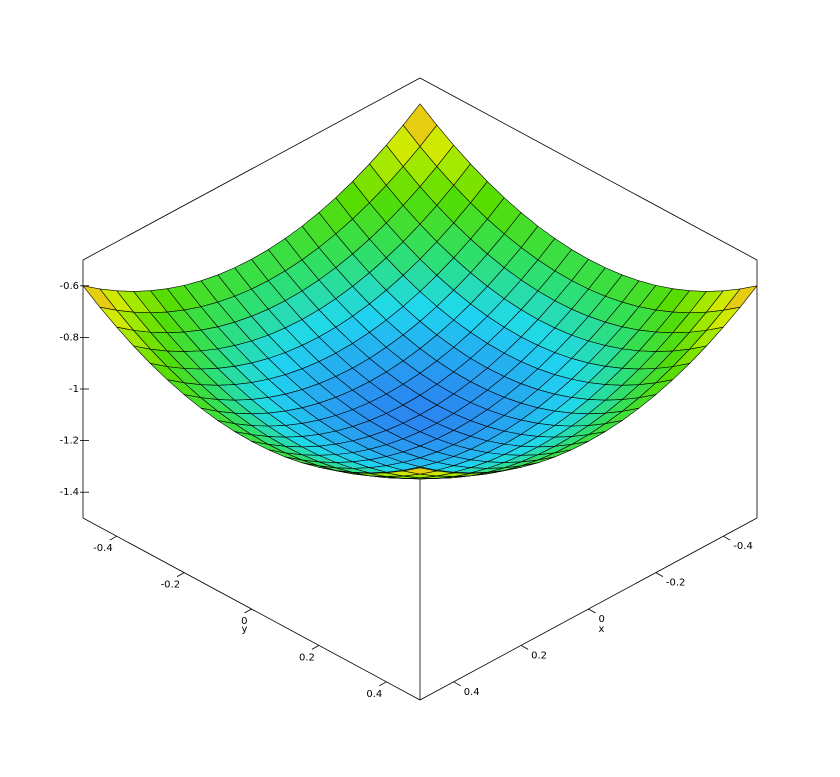 The width and height of the screenshot is (840, 777). I want to click on z-tick-label: -0.6, so click(69, 286).